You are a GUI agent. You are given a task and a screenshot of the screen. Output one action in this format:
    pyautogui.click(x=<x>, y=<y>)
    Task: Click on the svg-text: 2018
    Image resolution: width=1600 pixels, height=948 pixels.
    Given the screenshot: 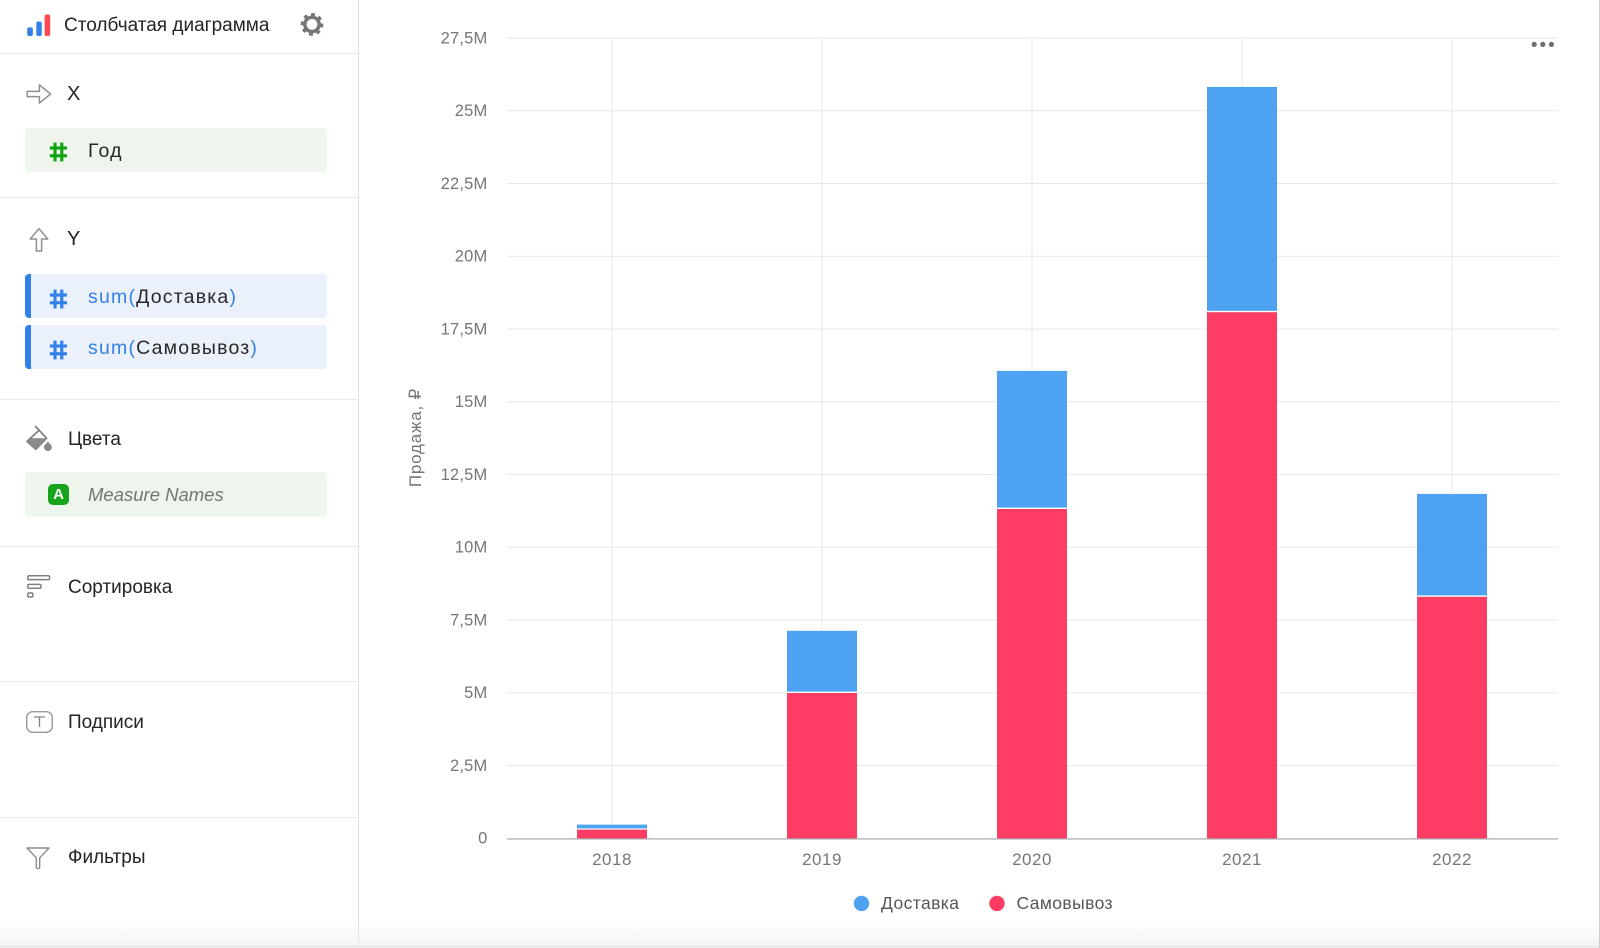 What is the action you would take?
    pyautogui.click(x=612, y=859)
    